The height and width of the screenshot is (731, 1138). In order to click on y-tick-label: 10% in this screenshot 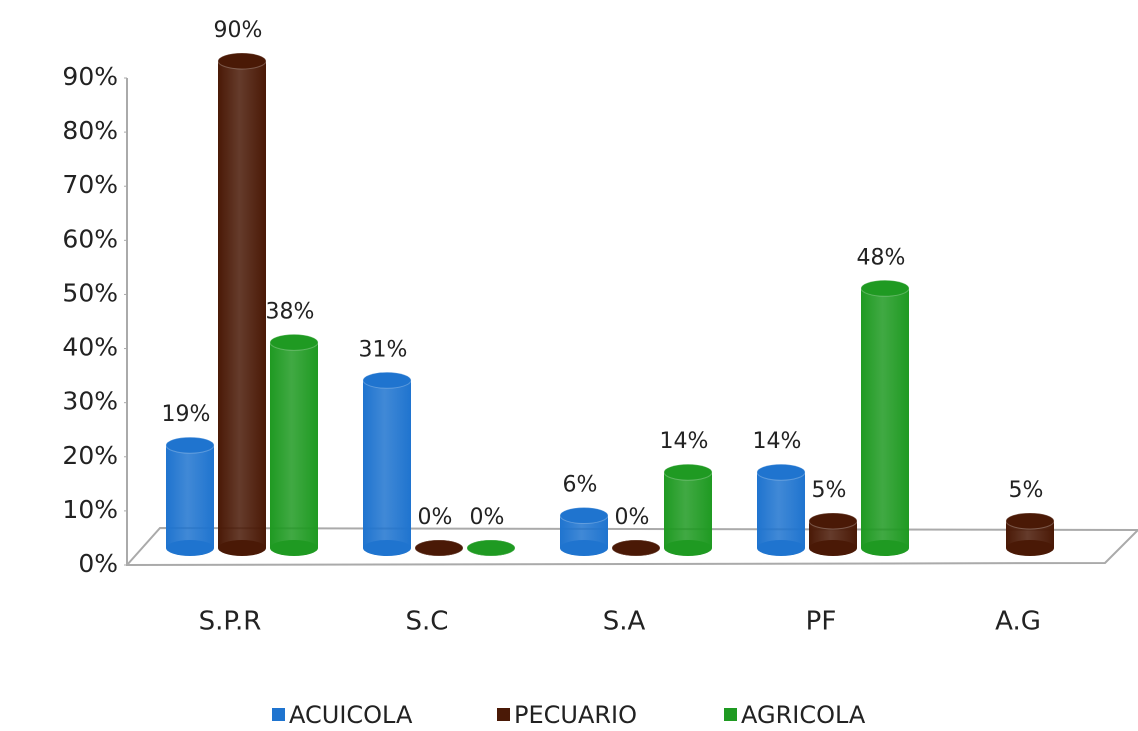, I will do `click(90, 509)`.